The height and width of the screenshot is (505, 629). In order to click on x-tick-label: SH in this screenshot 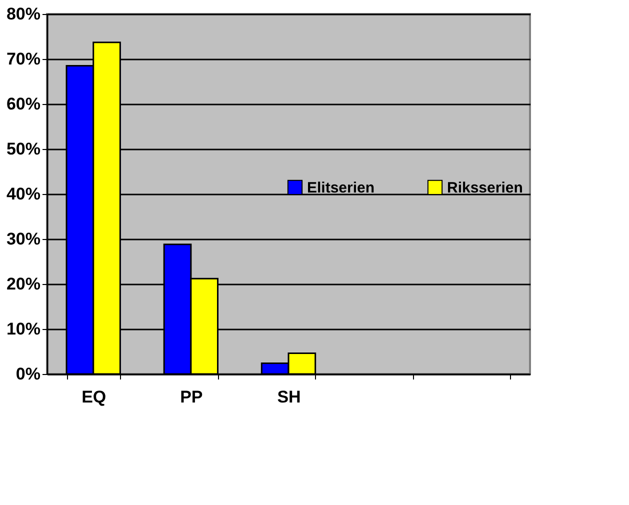, I will do `click(289, 397)`.